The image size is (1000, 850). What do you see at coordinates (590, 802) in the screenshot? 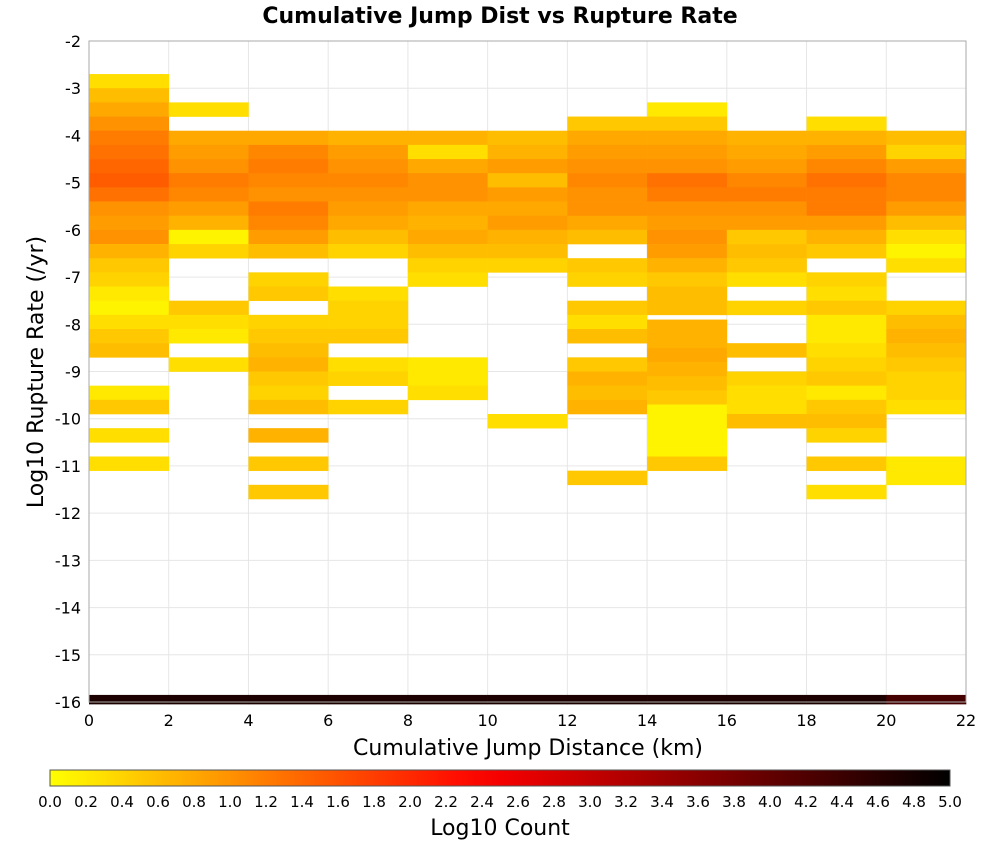
I see `colorbar-tick-label: 3.0` at bounding box center [590, 802].